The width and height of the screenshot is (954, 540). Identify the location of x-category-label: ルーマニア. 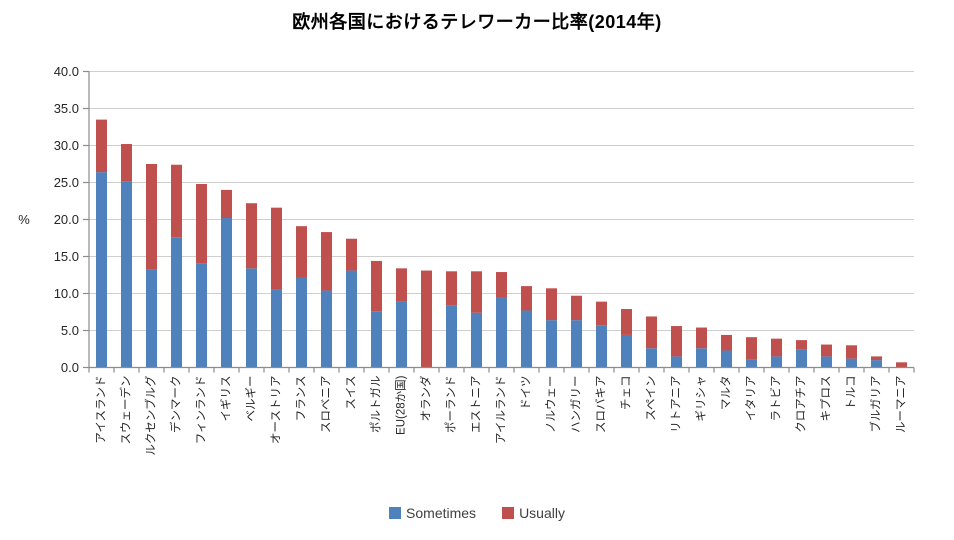
(902, 405).